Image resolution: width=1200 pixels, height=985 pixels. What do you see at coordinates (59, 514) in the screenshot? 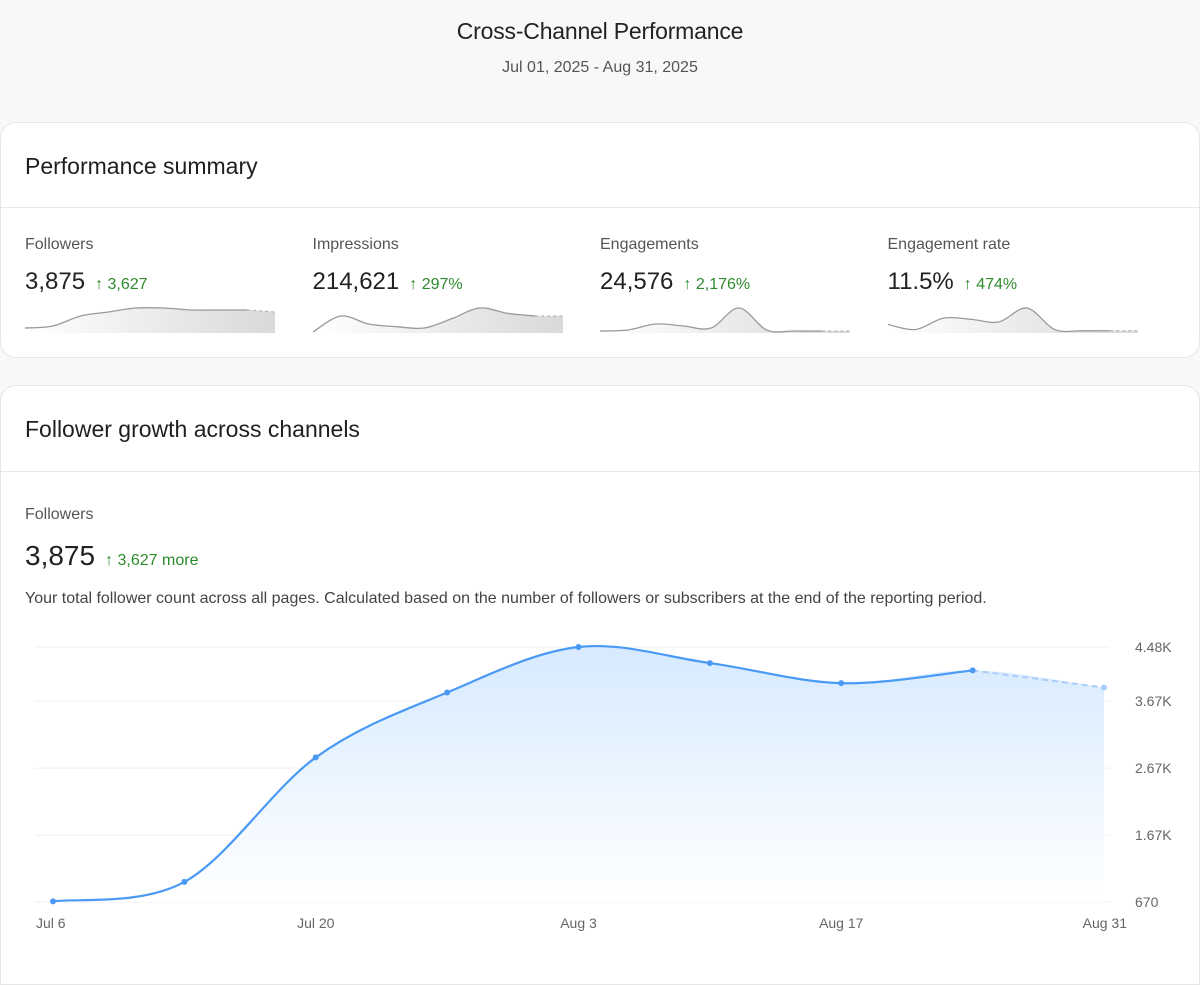
I see `growth-metric-label: Followers` at bounding box center [59, 514].